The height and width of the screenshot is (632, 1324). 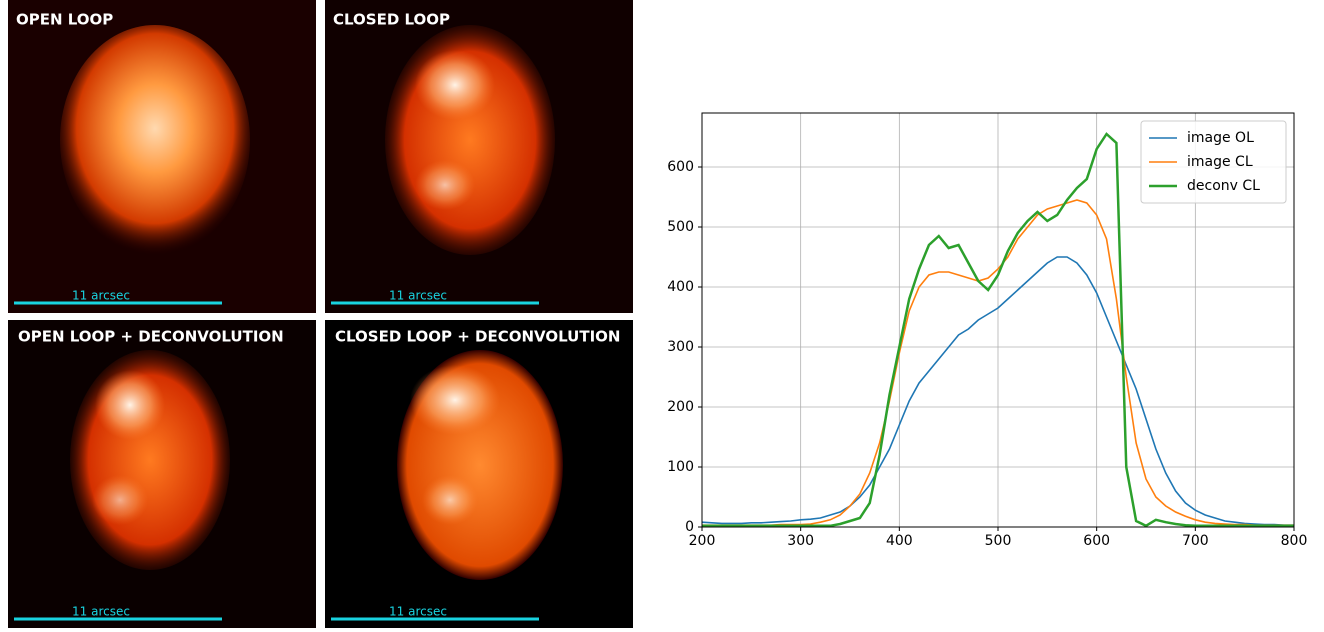 I want to click on legend-label: image CL, so click(x=1220, y=162).